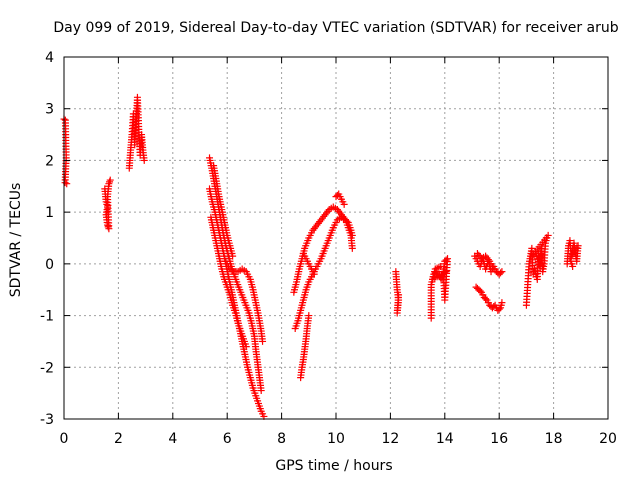  Describe the element at coordinates (336, 439) in the screenshot. I see `x-tick-label: 10` at that location.